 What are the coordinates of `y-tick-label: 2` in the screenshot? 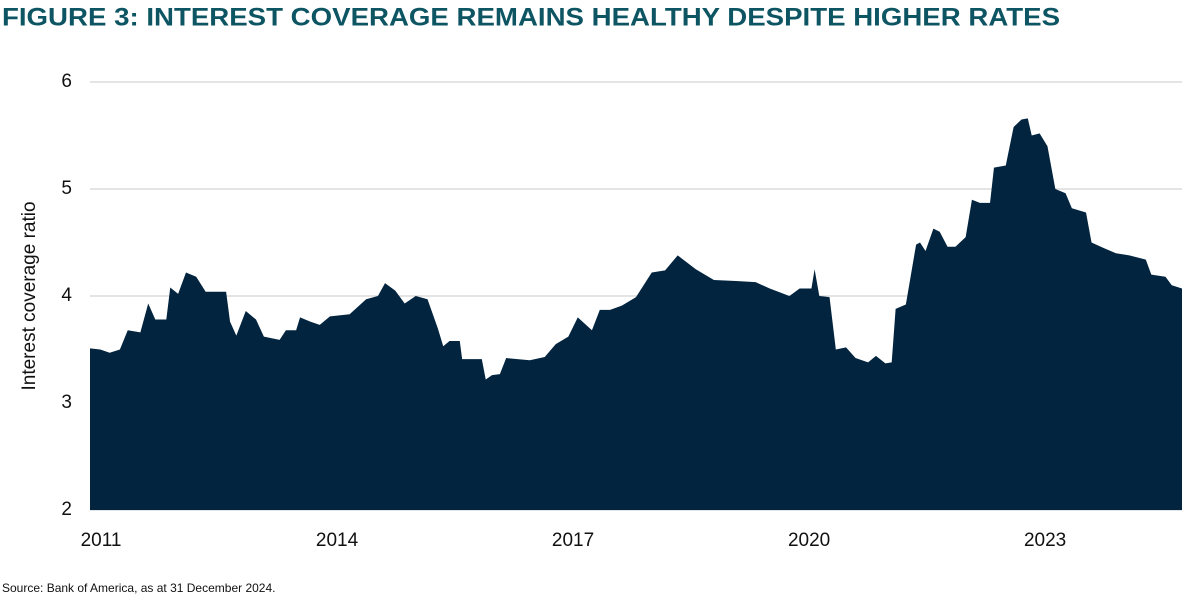 It's located at (66, 509).